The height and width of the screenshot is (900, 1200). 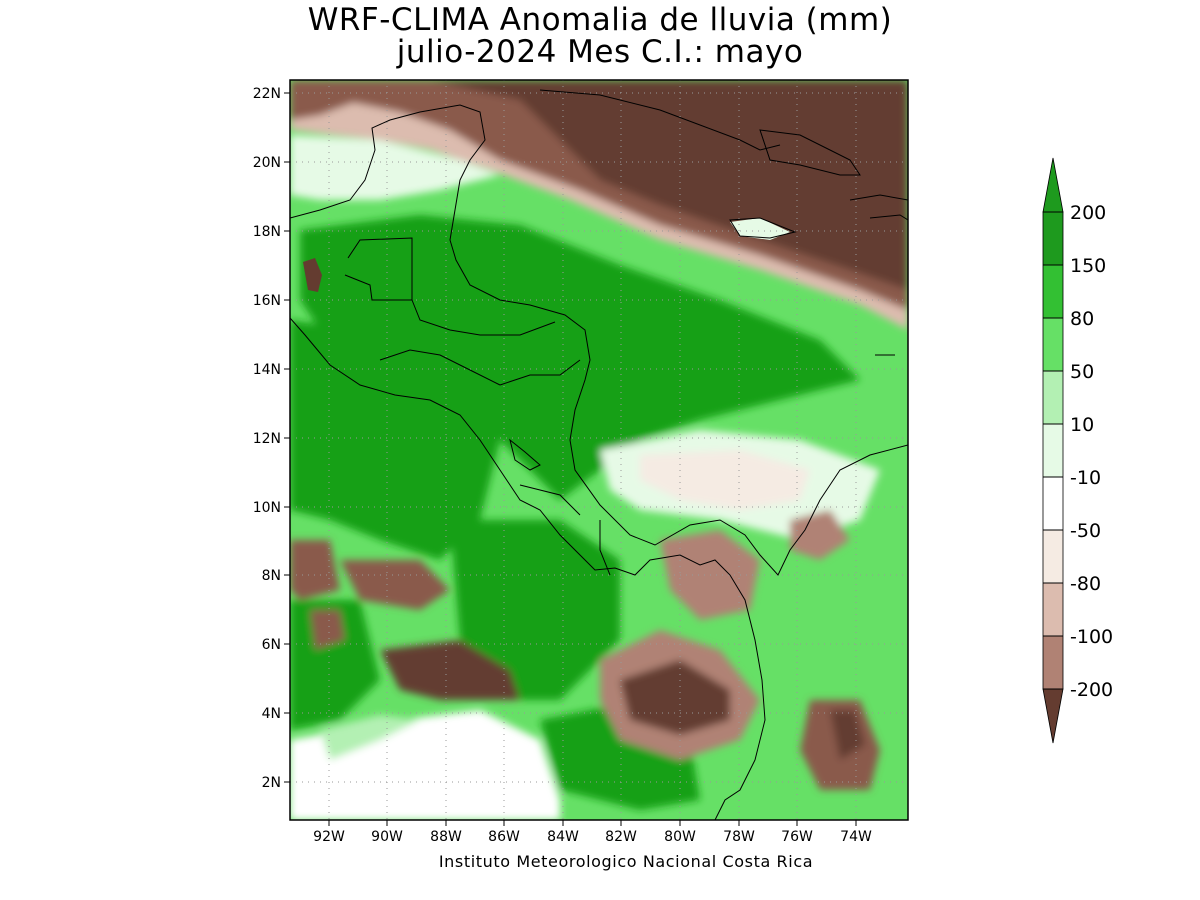 What do you see at coordinates (1077, 450) in the screenshot?
I see `colorbar-legend: 200 150 80 50 10 -10 -50 -80 -100 -200` at bounding box center [1077, 450].